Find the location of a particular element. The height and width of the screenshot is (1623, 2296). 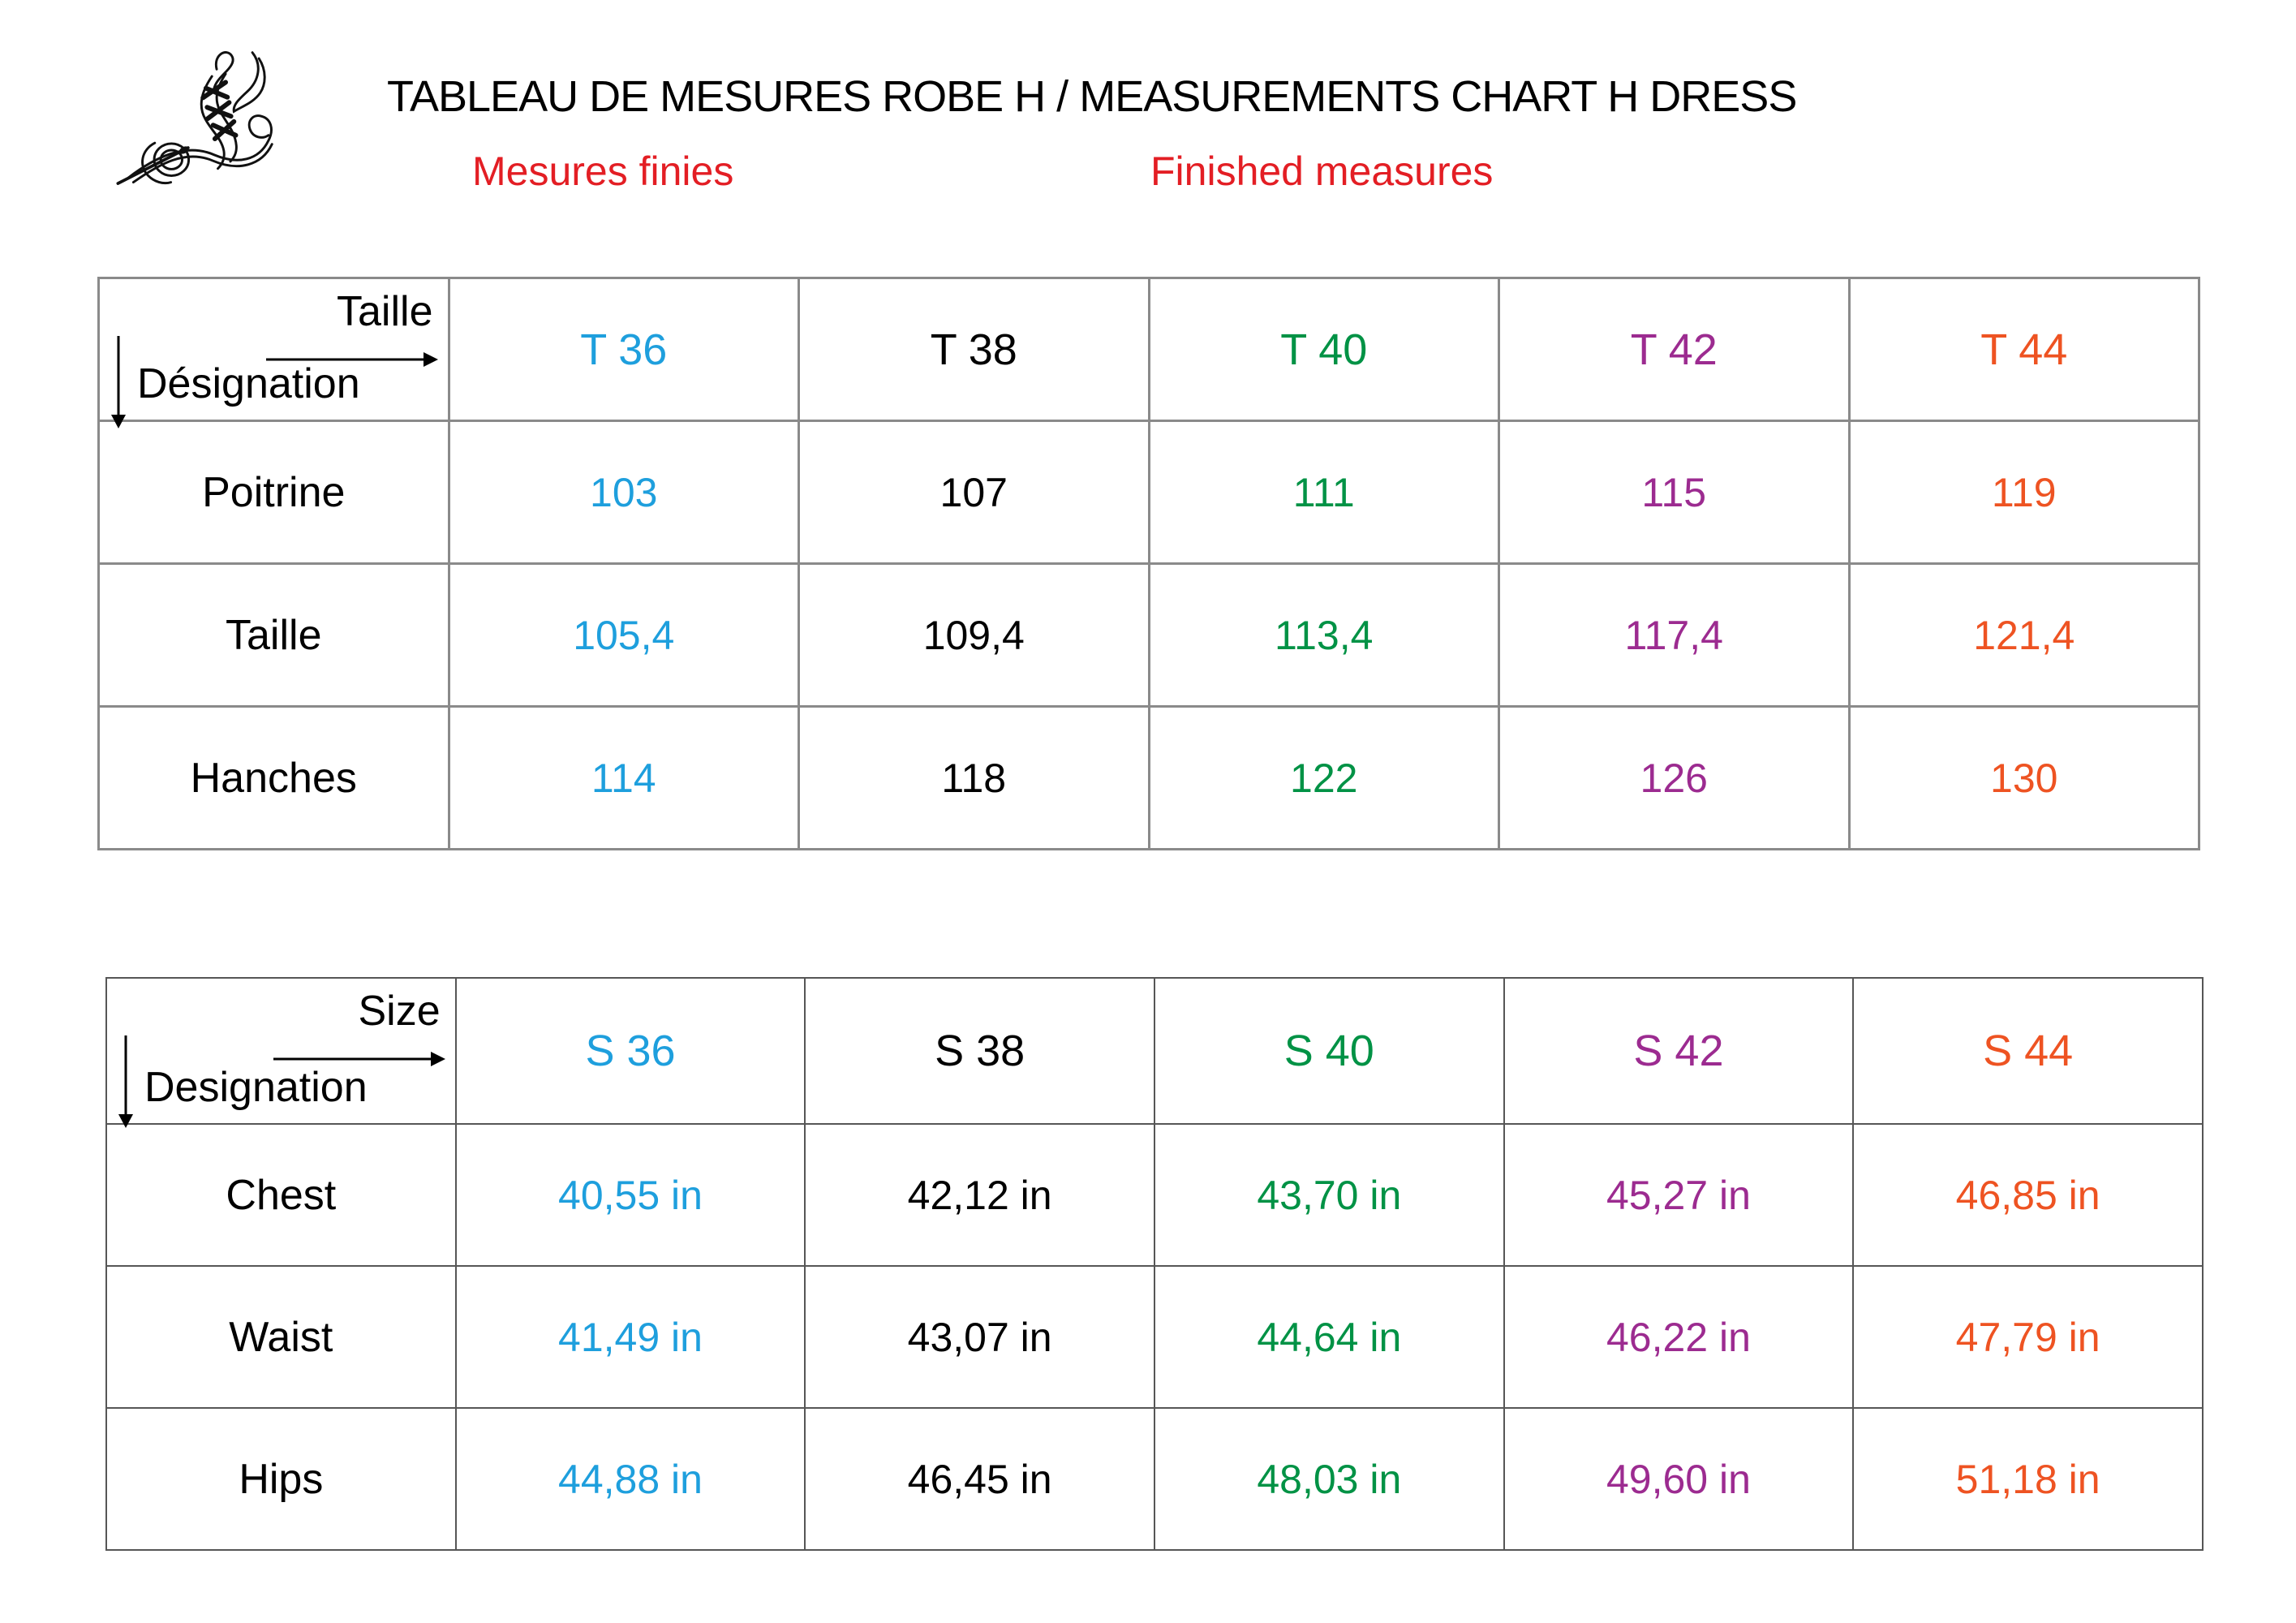

table-row: Taille 105,4 109,4 113,4 117,4 121,4 is located at coordinates (1148, 635).